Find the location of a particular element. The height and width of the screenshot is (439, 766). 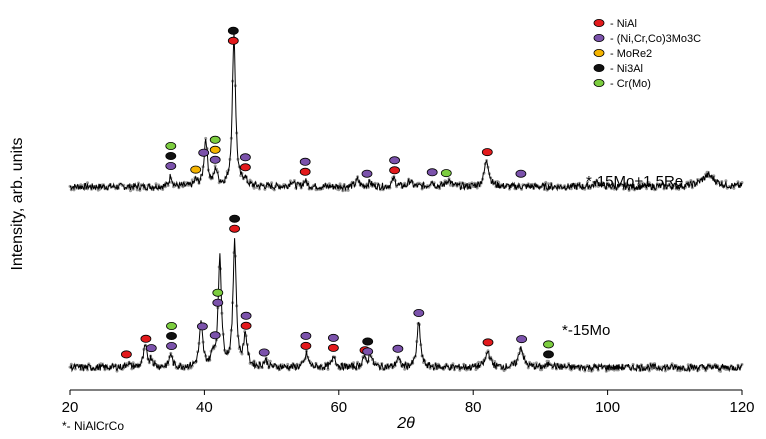

x-tick-label: 60 is located at coordinates (338, 407).